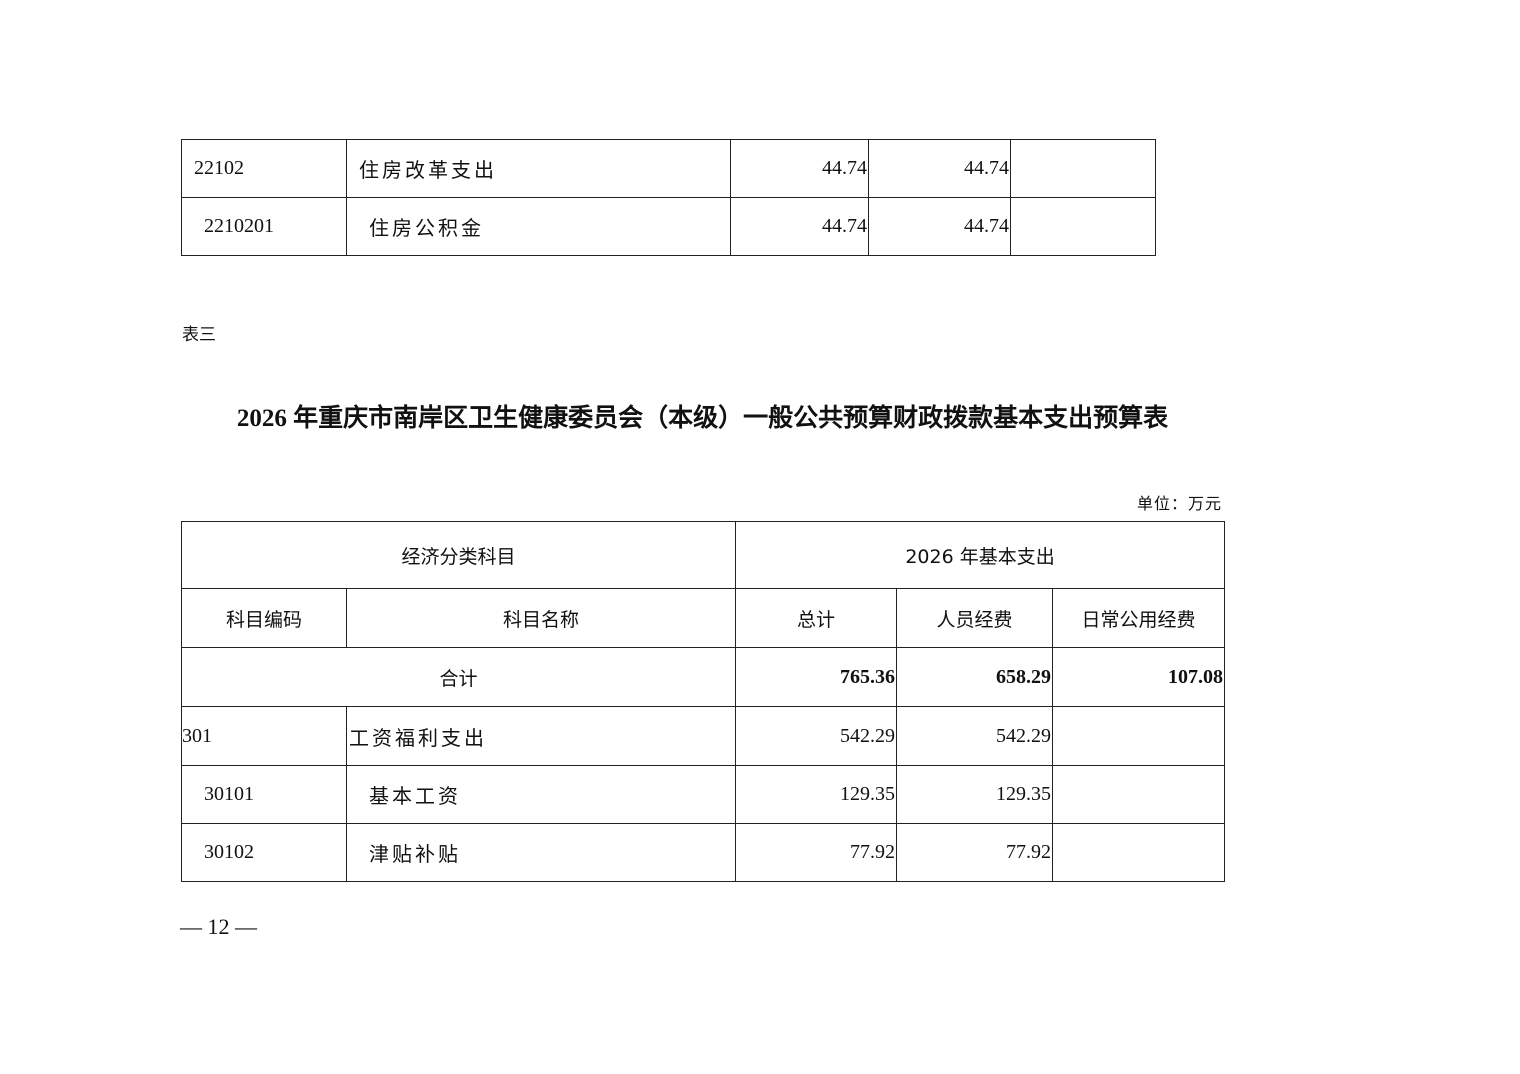 The image size is (1520, 1074). Describe the element at coordinates (541, 794) in the screenshot. I see `name-cell: 基本工资` at that location.